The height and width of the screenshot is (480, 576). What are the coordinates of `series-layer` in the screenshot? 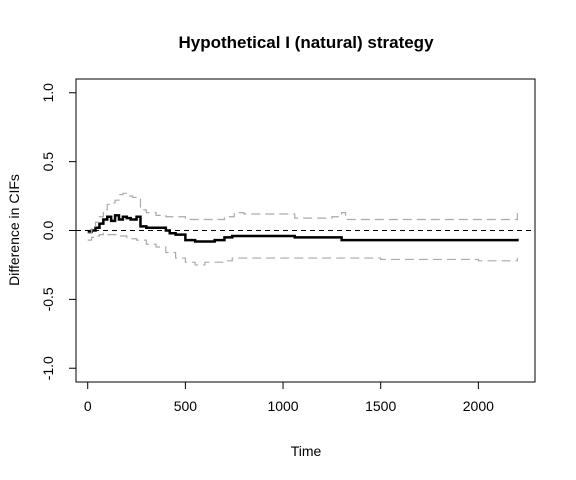 It's located at (305, 229).